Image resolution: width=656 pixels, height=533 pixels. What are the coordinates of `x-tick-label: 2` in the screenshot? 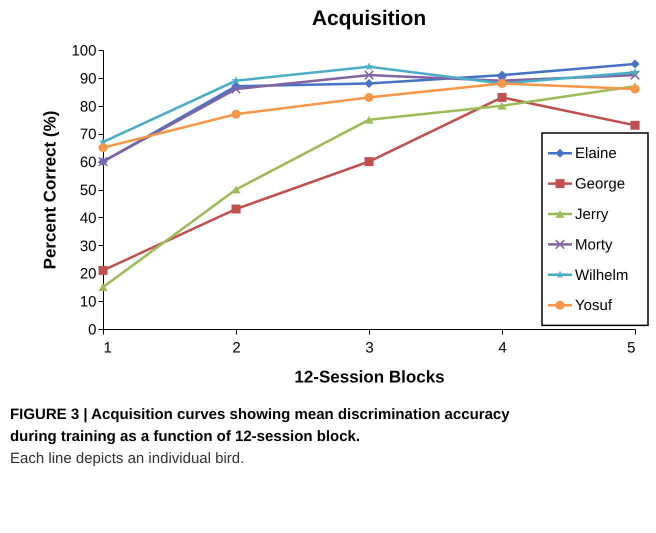 It's located at (236, 348).